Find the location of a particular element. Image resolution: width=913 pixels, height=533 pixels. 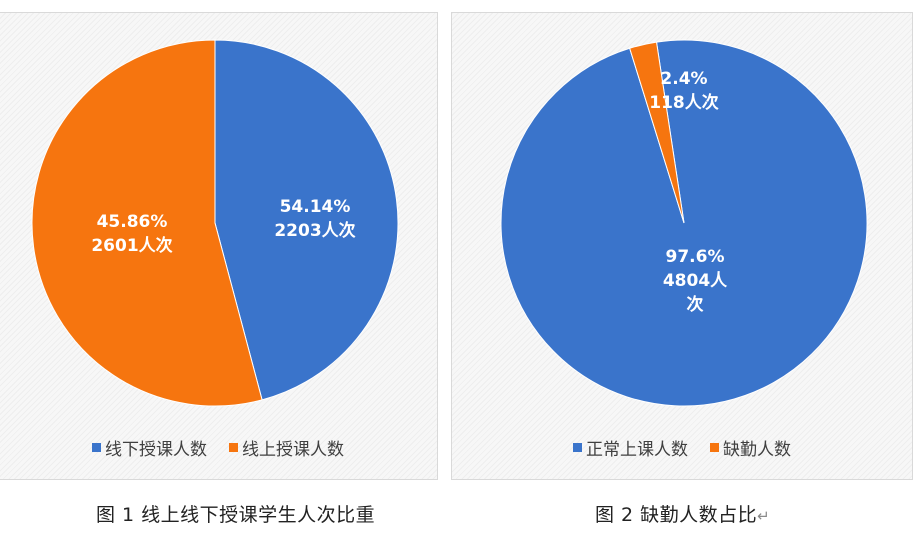

legend-1: 线下授课人数 线上授课人数 is located at coordinates (218, 447).